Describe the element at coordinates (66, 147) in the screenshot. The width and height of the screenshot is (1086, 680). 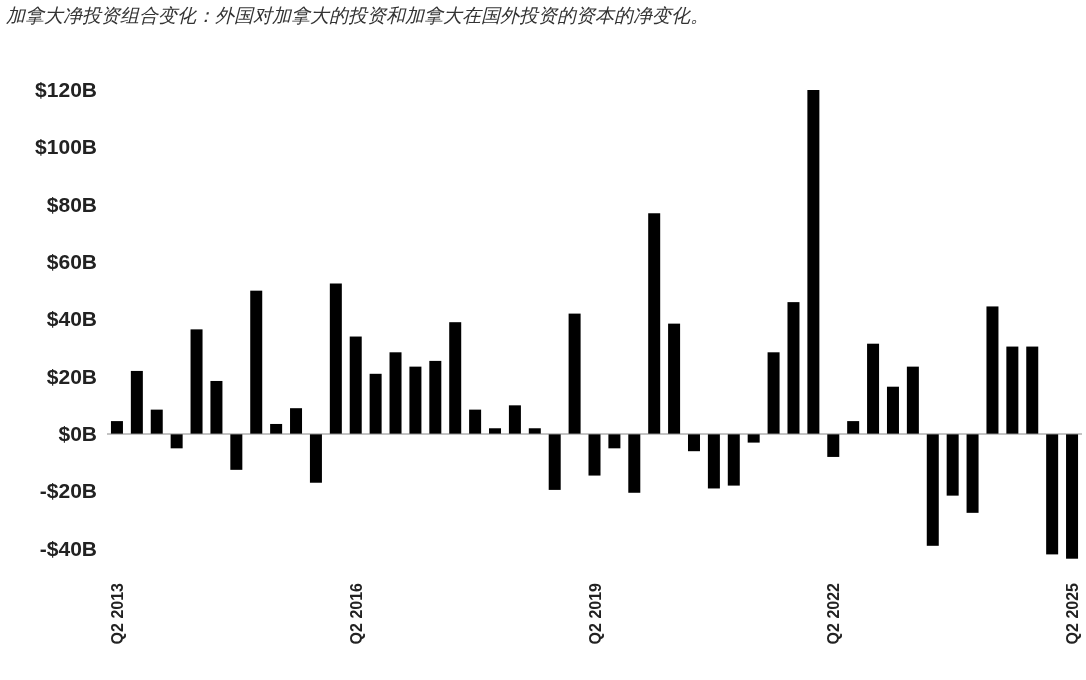
I see `y-tick-label: $100B` at that location.